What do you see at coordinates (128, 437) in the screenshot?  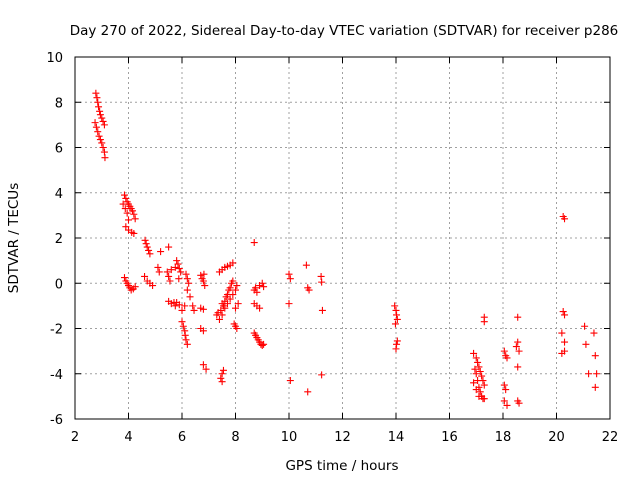 I see `x-tick-label: 4` at bounding box center [128, 437].